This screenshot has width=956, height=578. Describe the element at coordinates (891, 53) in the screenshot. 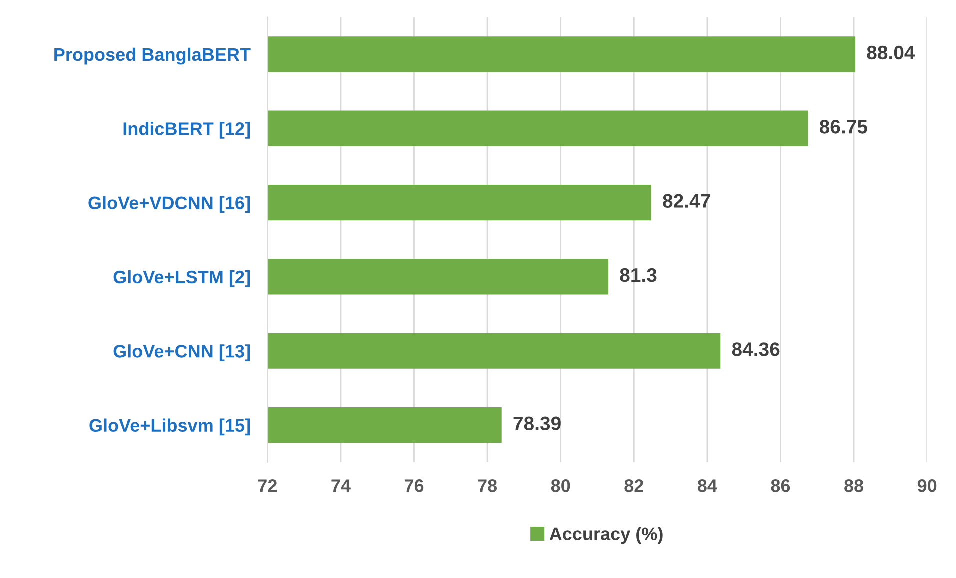

I see `text: 88.04` at that location.